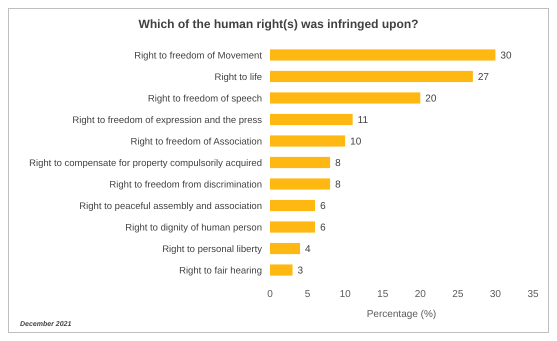 This screenshot has height=341, width=557. I want to click on chart-title: Which of the human right(s) was infringed upon?, so click(278, 24).